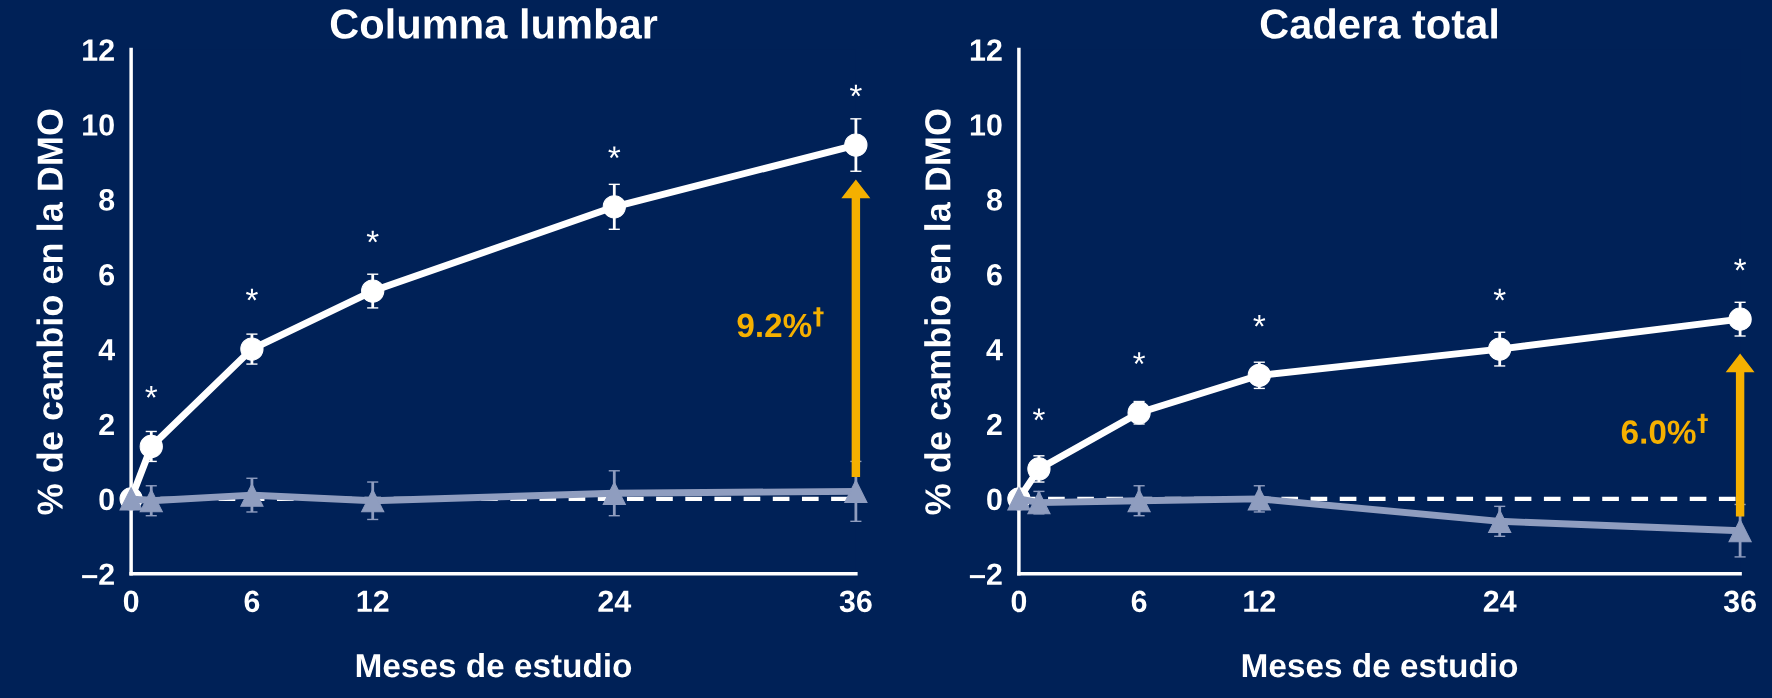 This screenshot has height=698, width=1772. Describe the element at coordinates (1664, 428) in the screenshot. I see `annotation: 6.0%$^{†}$` at that location.